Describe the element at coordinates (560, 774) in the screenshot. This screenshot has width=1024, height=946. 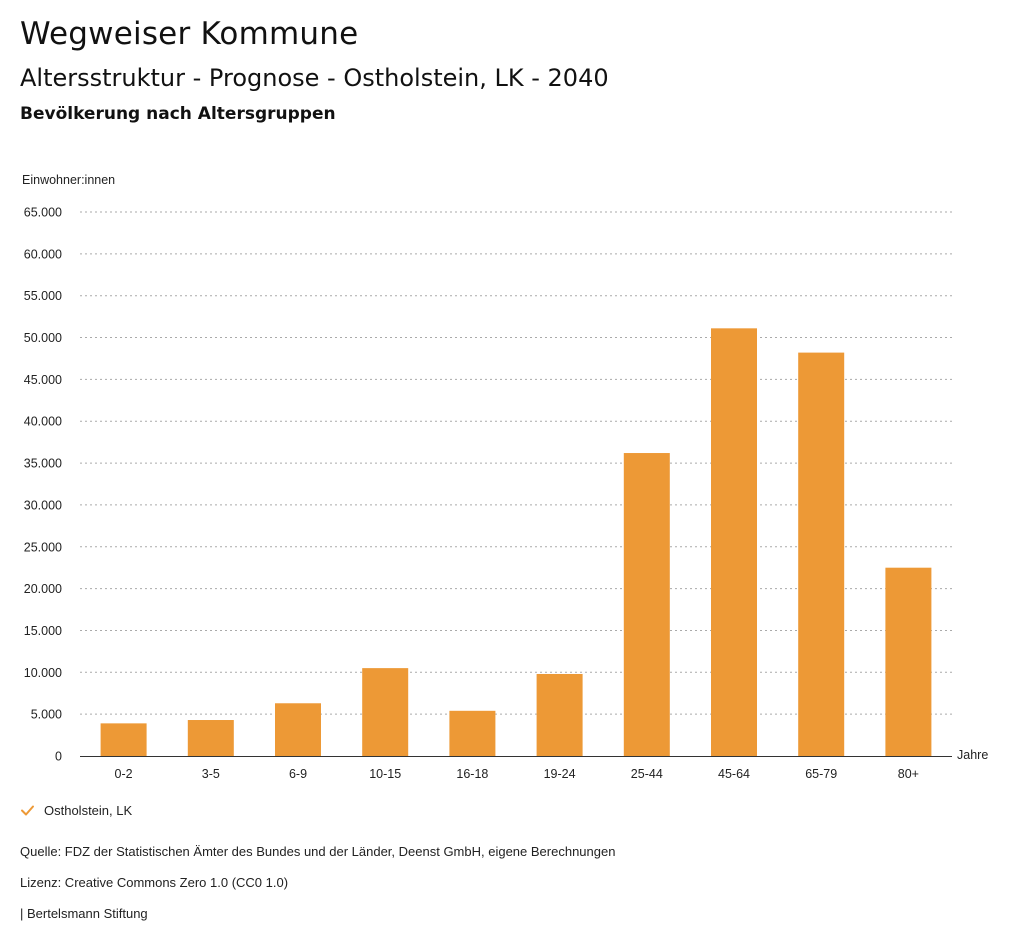
I see `x-tick-label: 19-24` at that location.